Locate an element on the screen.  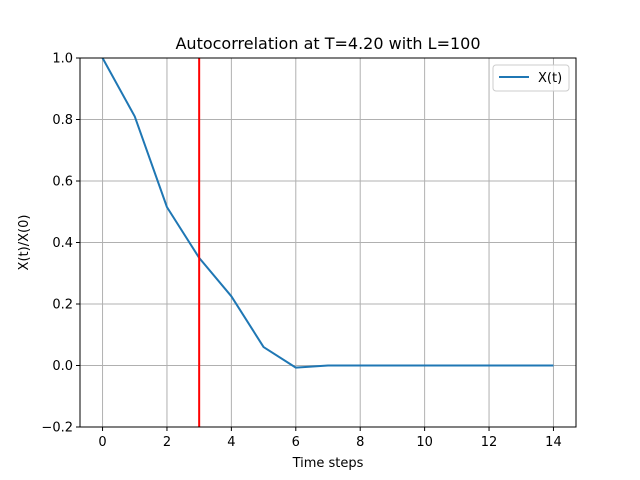
x-axis-label: Time steps is located at coordinates (328, 463).